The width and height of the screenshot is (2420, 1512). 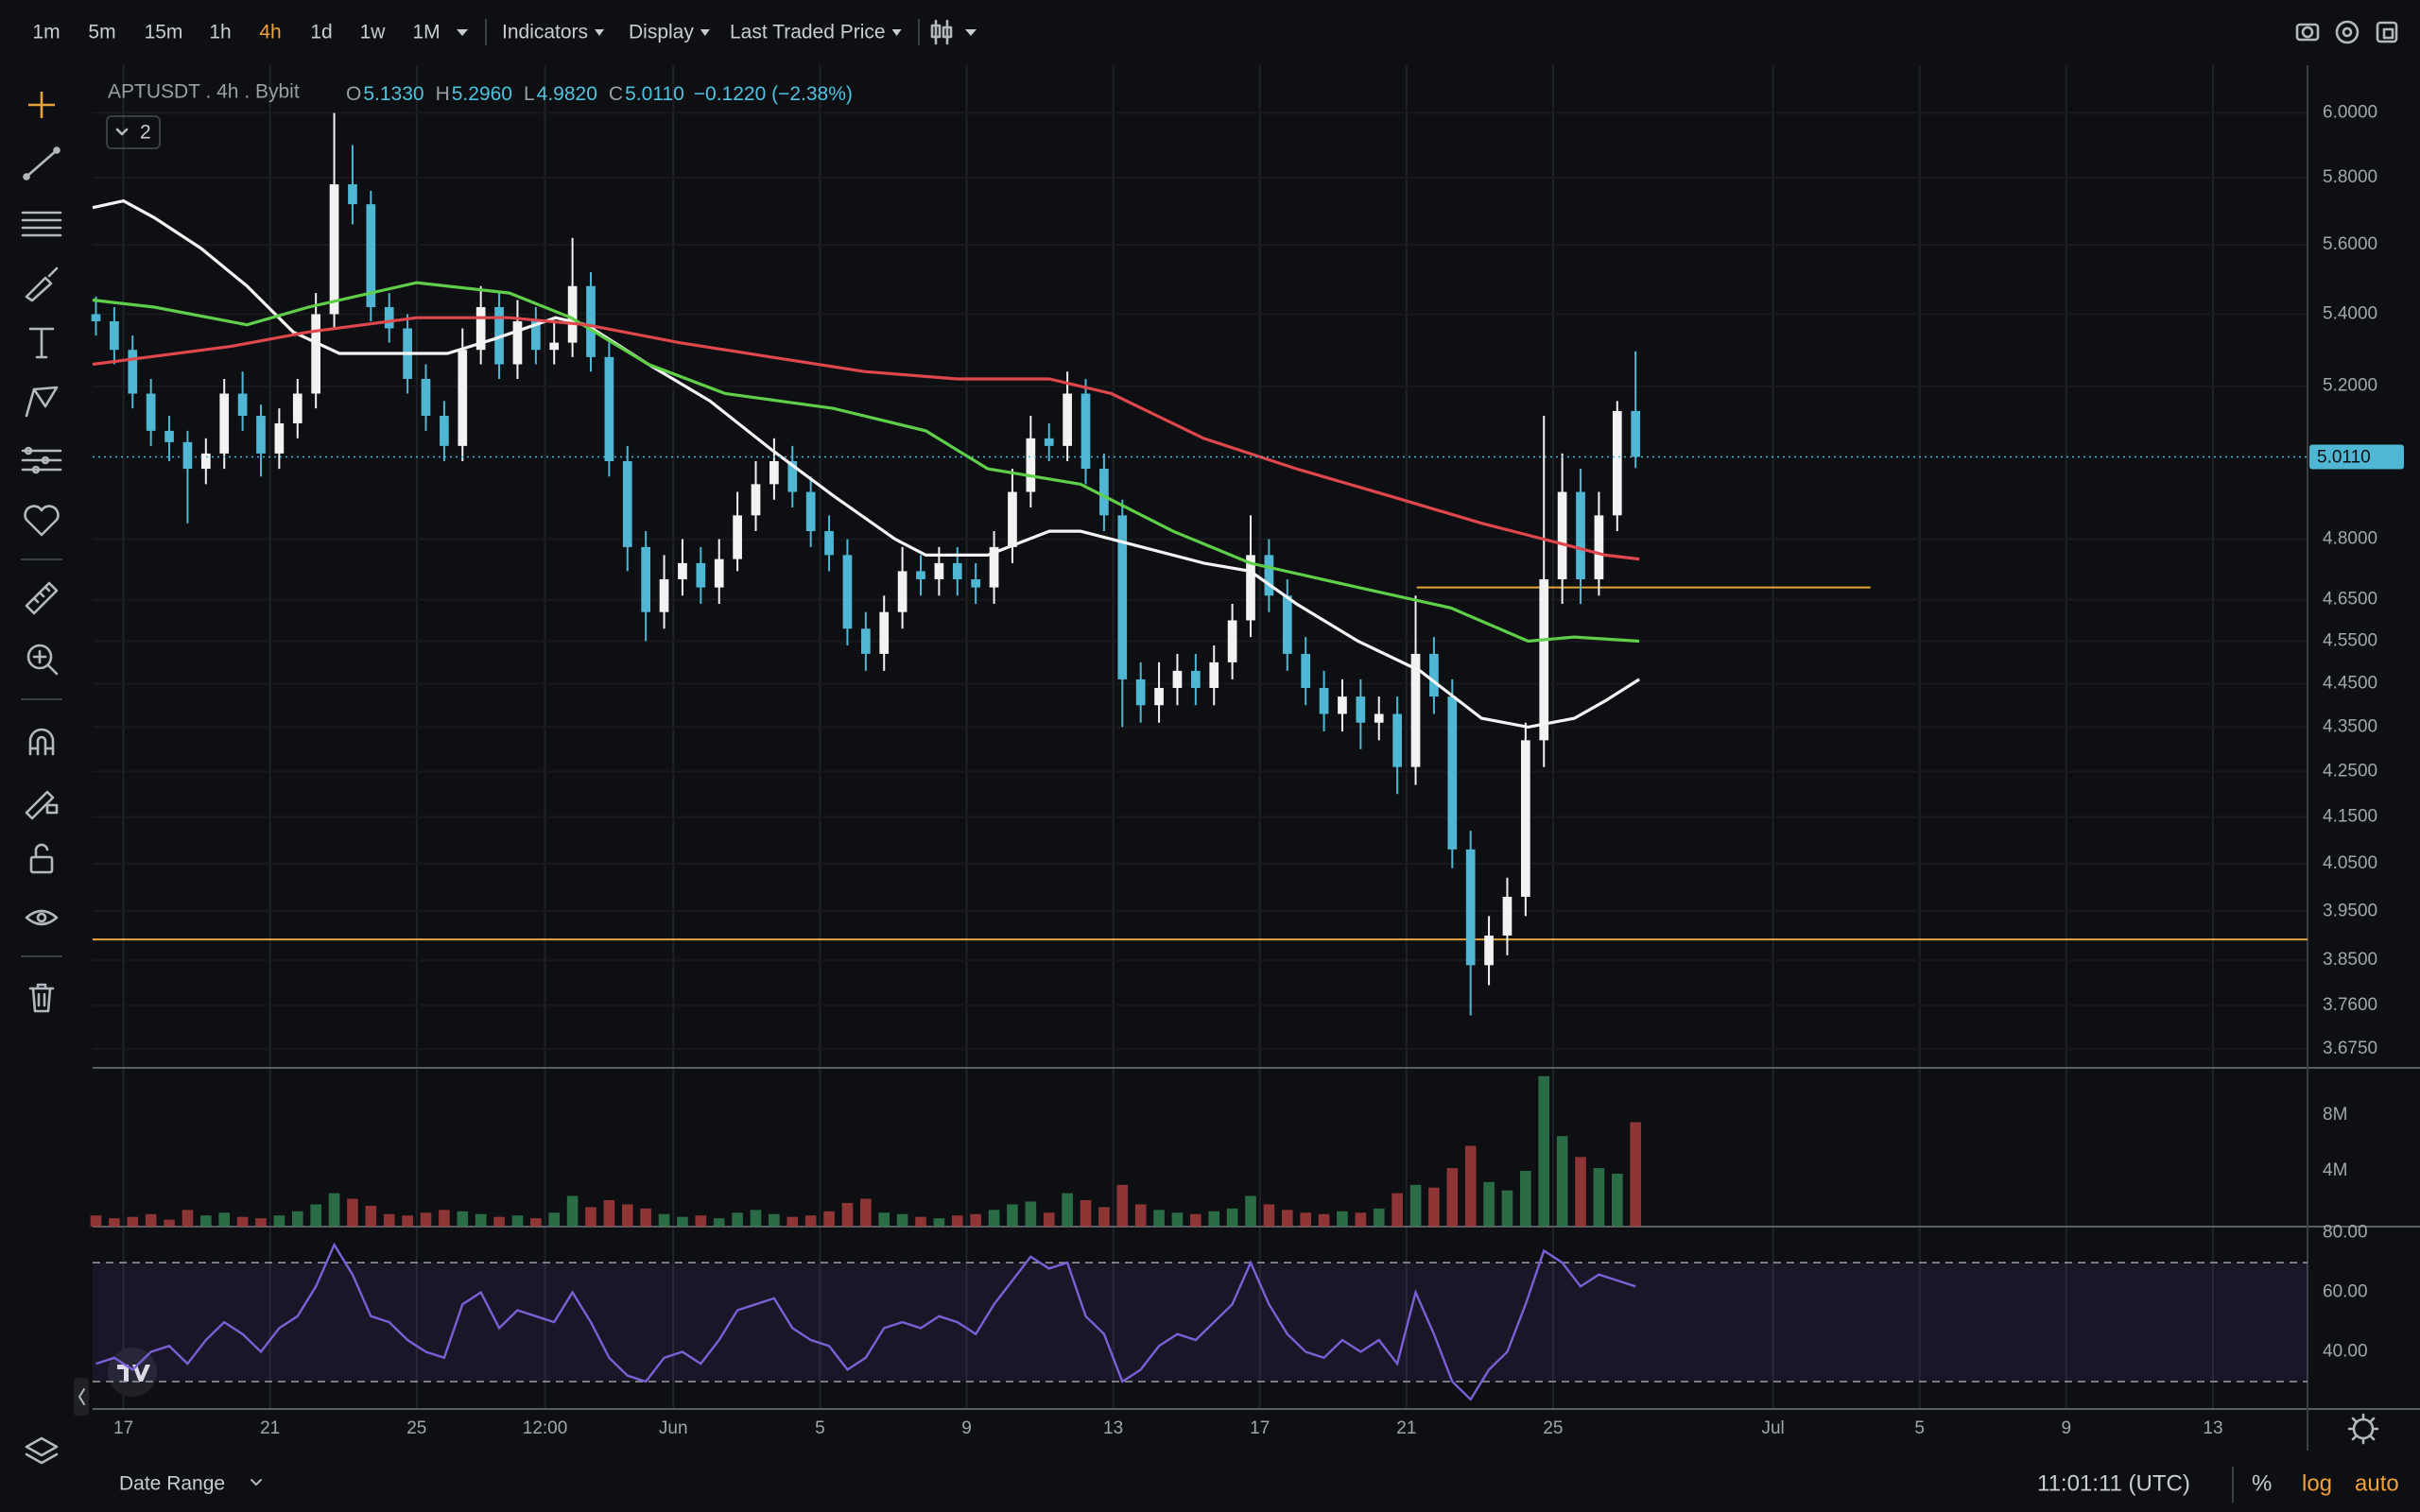 I want to click on visibility-tool, so click(x=42, y=917).